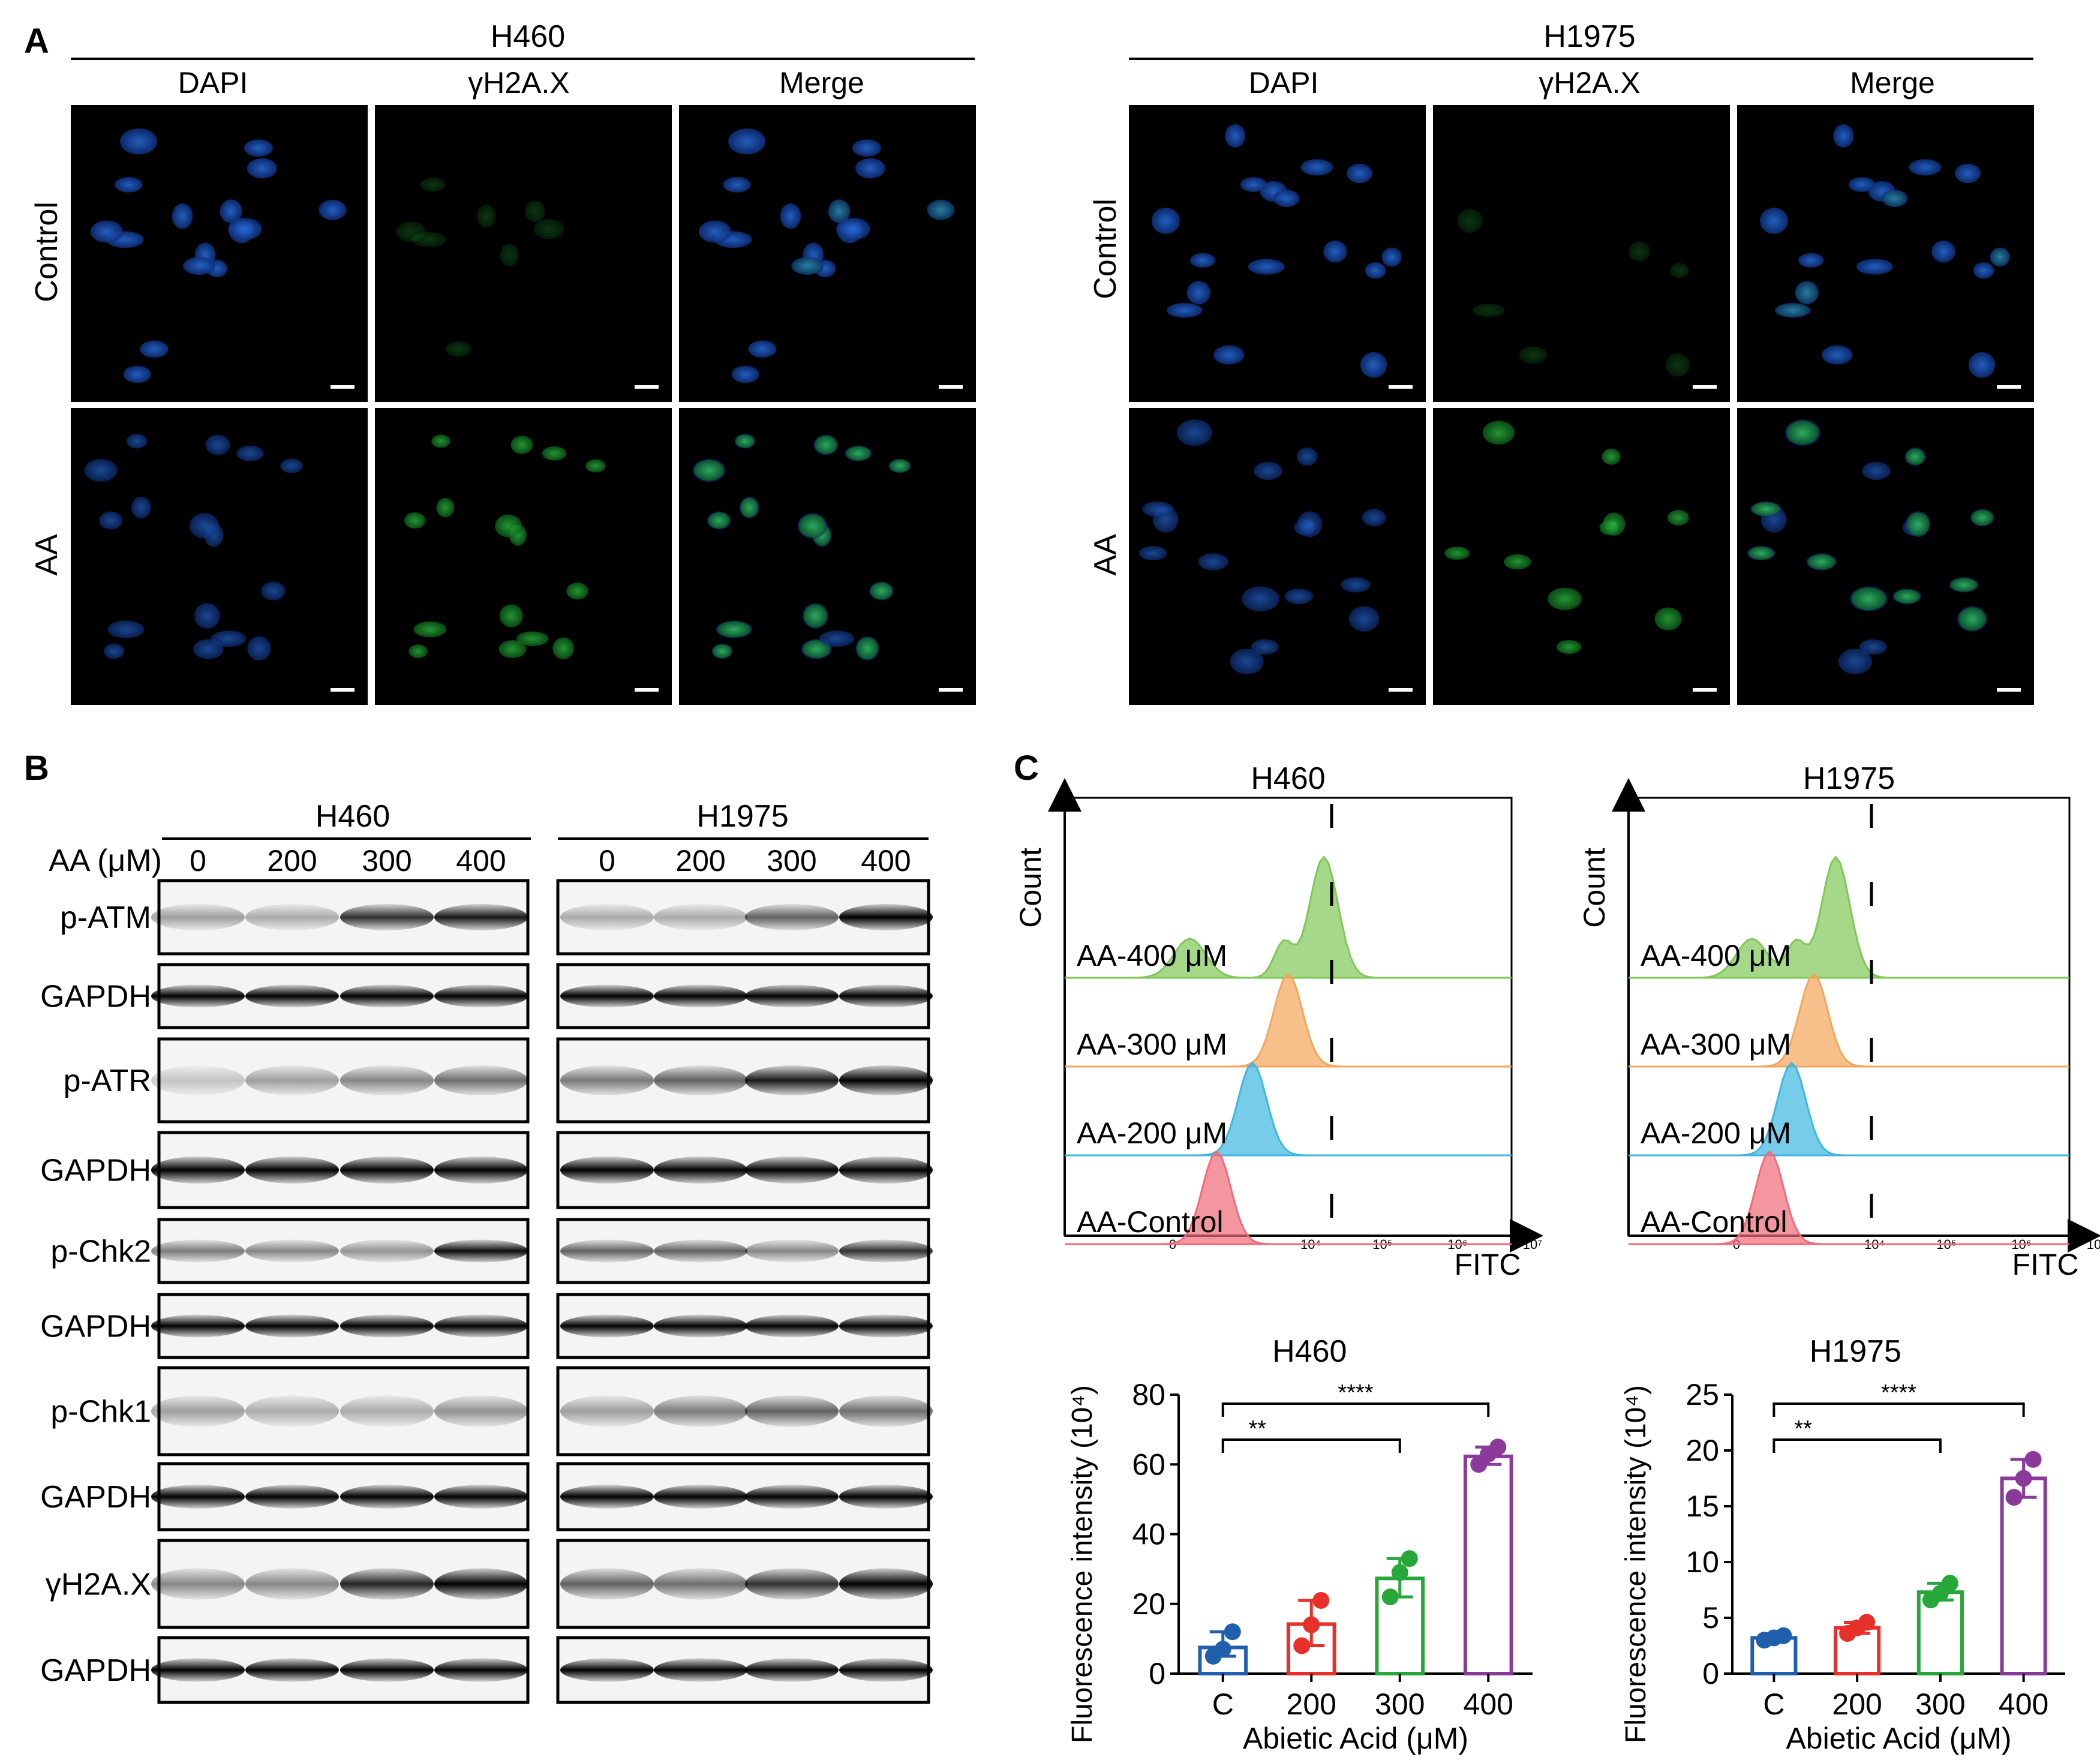 The image size is (2100, 1763). I want to click on significance-label: ****, so click(1898, 1392).